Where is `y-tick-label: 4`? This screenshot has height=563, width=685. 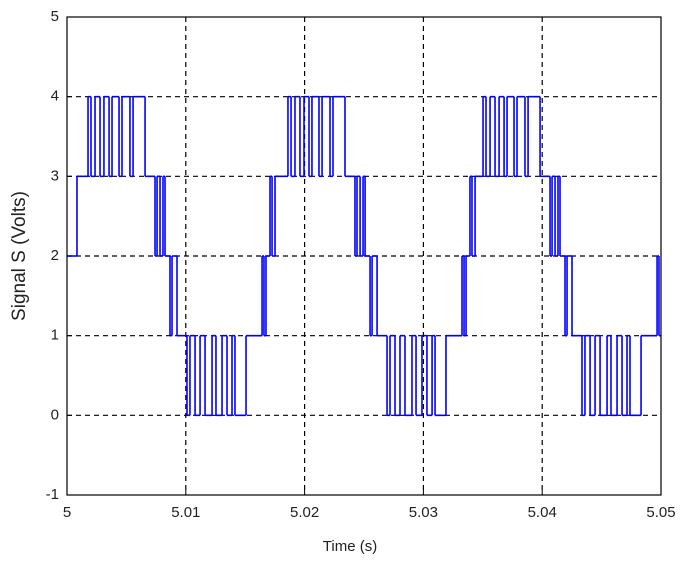 y-tick-label: 4 is located at coordinates (55, 96).